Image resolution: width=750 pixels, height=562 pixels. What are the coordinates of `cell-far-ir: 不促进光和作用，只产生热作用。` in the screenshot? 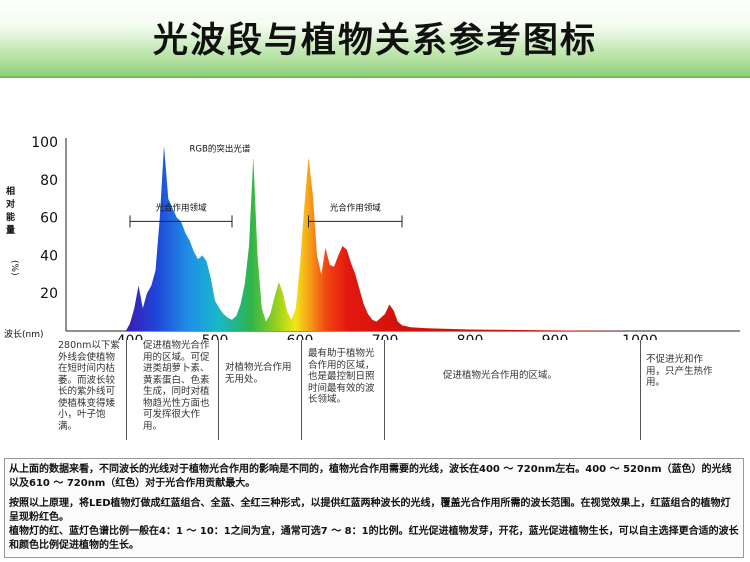 It's located at (679, 371).